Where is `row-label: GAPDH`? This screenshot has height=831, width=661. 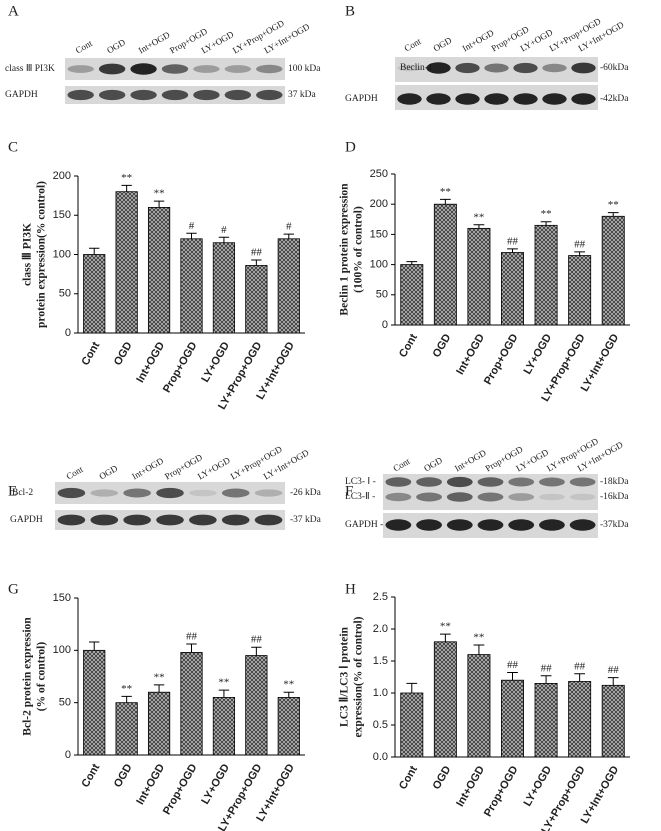
row-label: GAPDH is located at coordinates (21, 95).